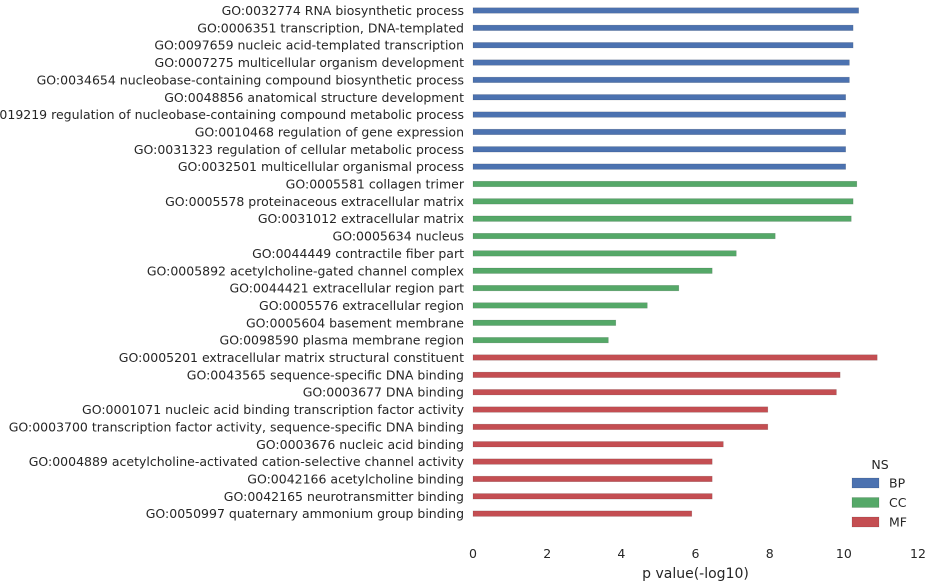 This screenshot has height=587, width=934. Describe the element at coordinates (361, 305) in the screenshot. I see `category-label: GO:0005576 extracellular region` at that location.